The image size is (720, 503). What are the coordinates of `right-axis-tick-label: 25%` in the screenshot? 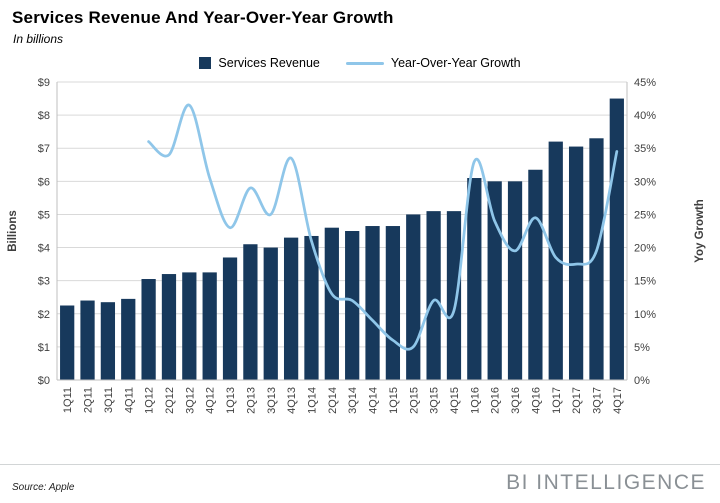 It's located at (645, 215).